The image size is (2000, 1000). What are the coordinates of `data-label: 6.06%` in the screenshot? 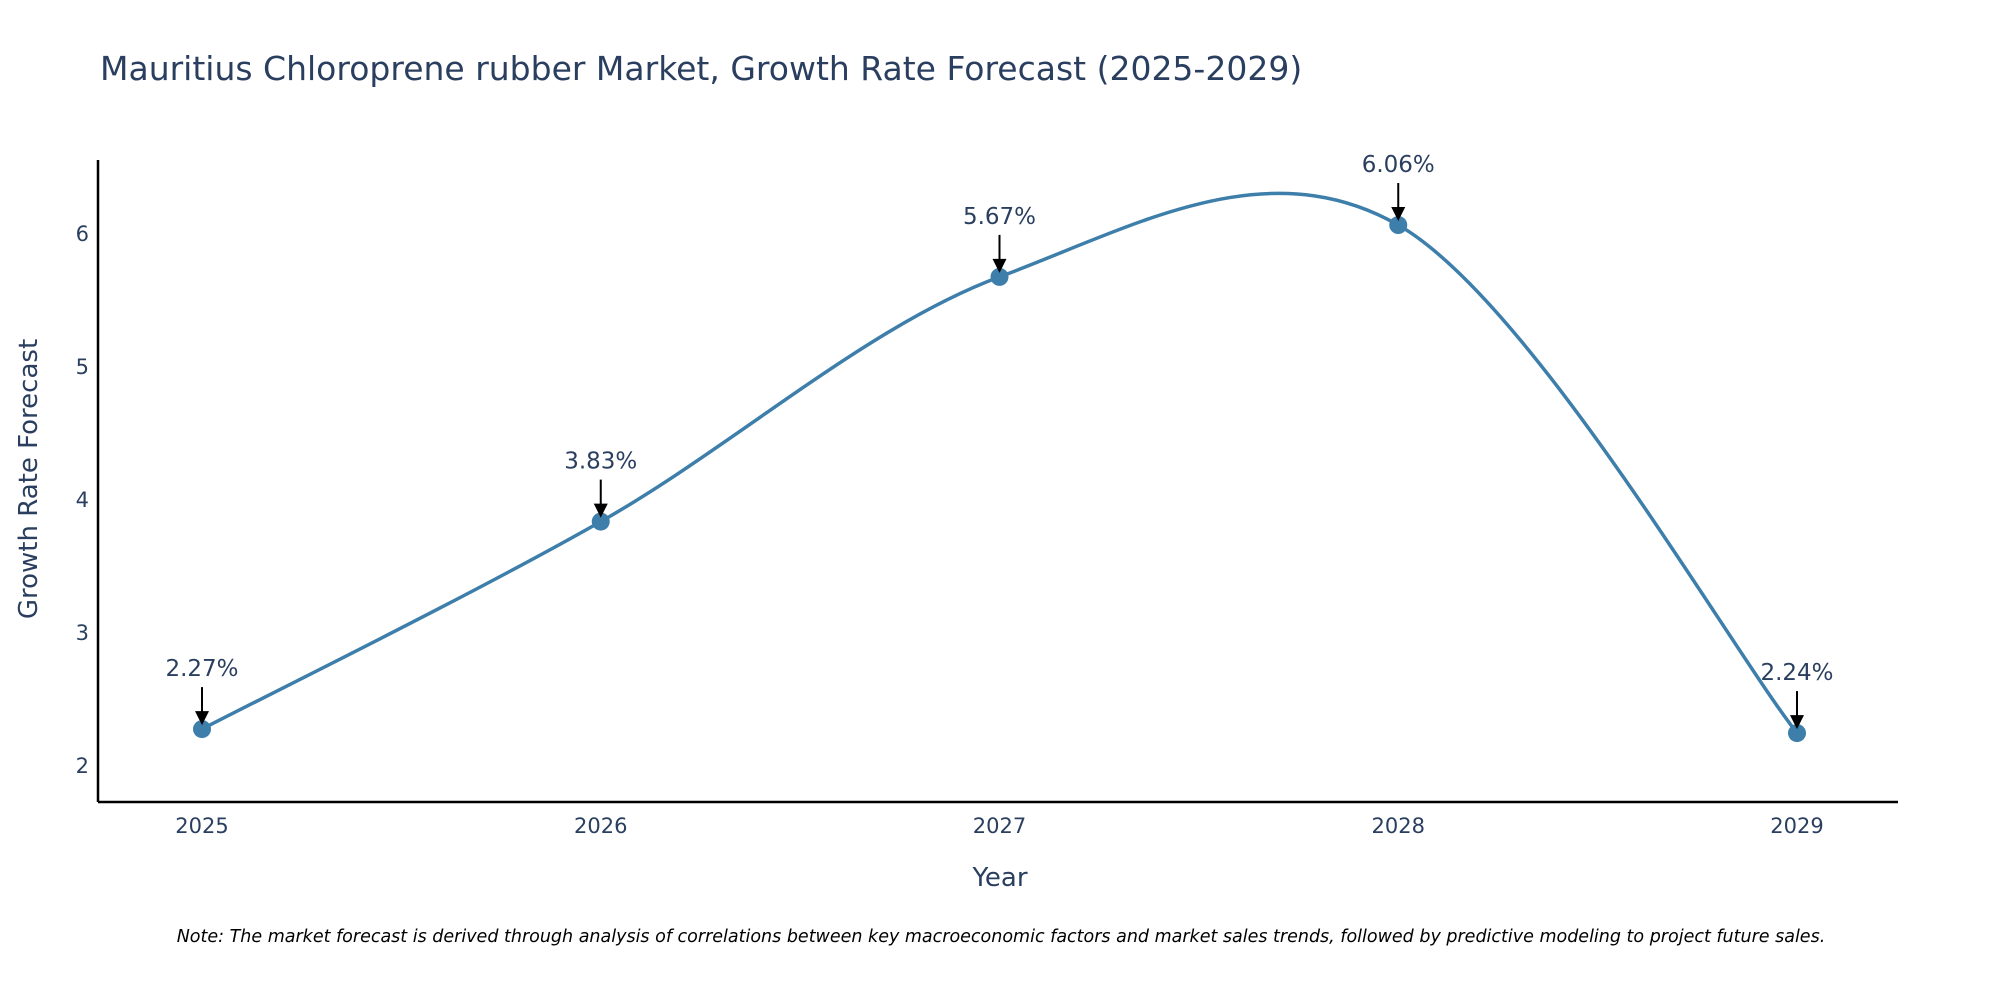 It's located at (1398, 165).